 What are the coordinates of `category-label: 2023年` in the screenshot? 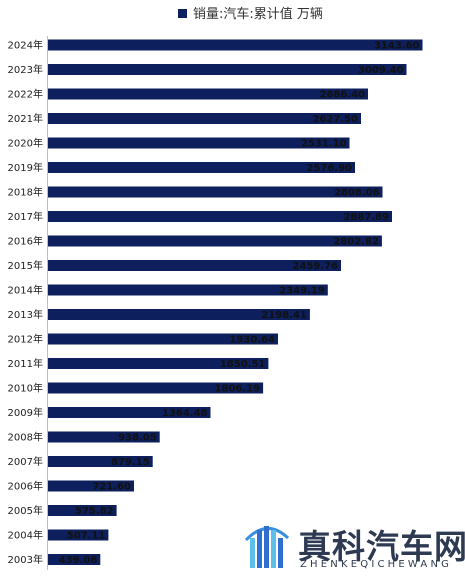 It's located at (25, 69).